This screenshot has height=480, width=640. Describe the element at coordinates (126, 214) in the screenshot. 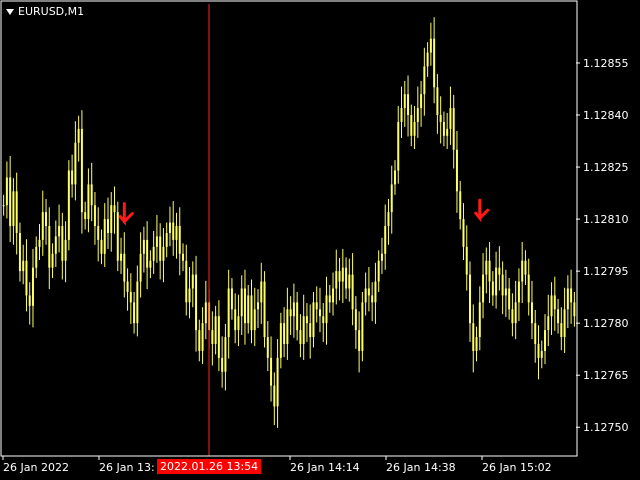

I see `sell-arrow-icon` at that location.